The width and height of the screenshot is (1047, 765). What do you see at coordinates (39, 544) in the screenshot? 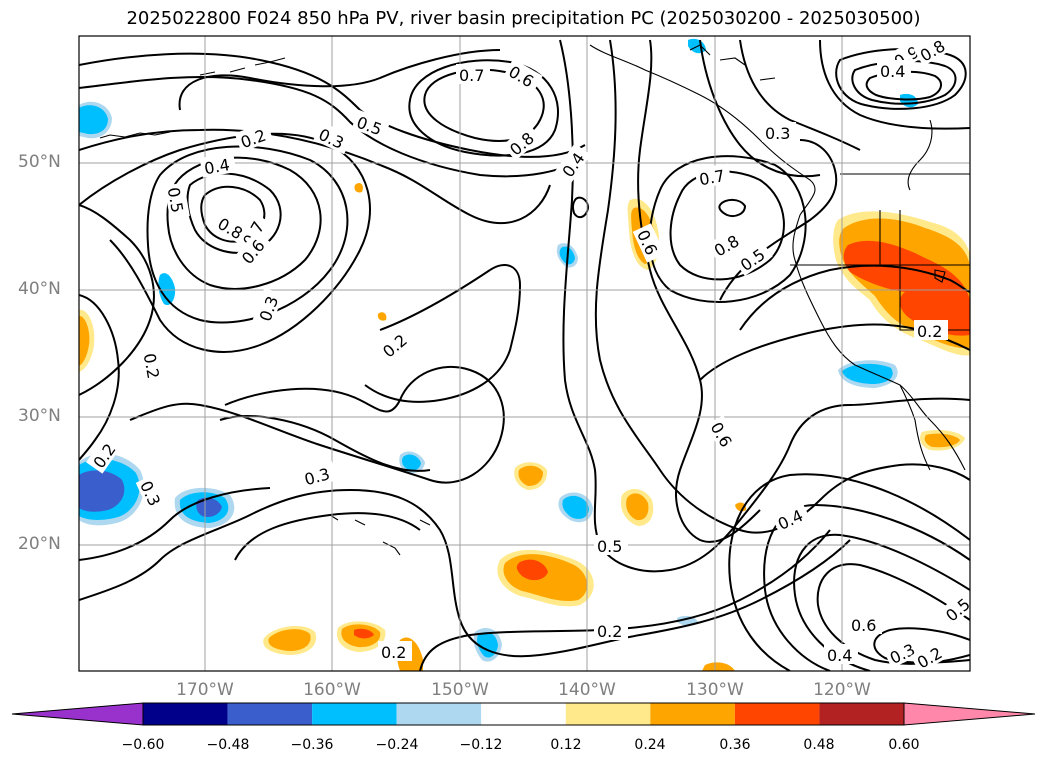
I see `lat-label: 20°N` at bounding box center [39, 544].